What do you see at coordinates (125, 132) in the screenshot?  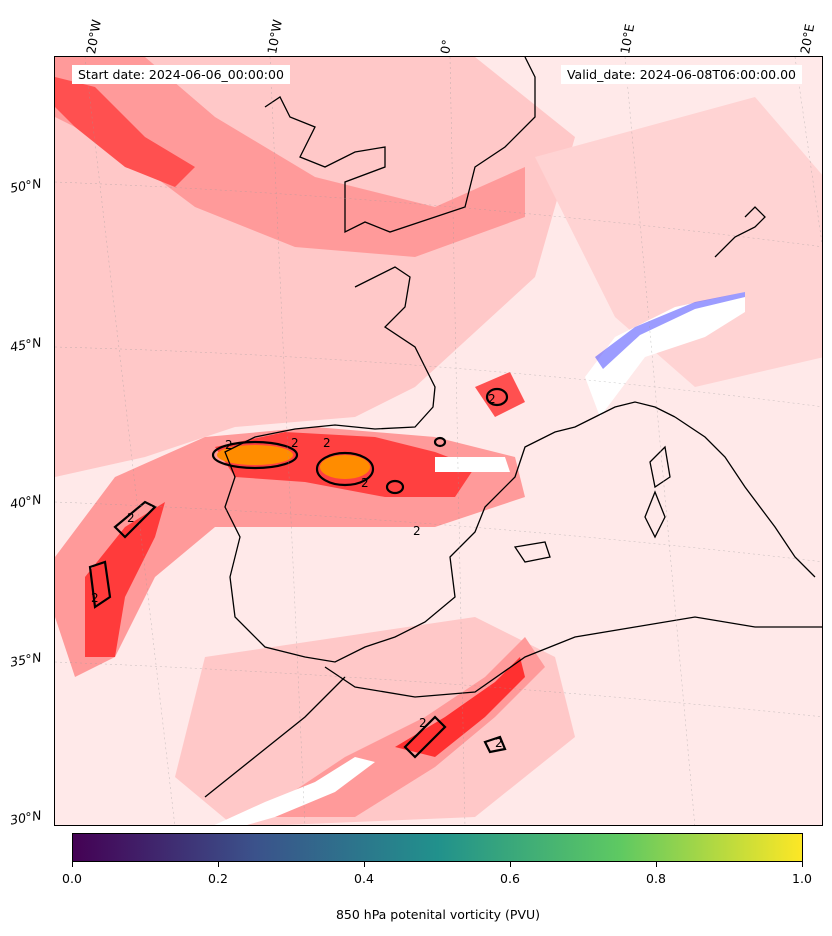 I see `field-strong-red-northwest` at bounding box center [125, 132].